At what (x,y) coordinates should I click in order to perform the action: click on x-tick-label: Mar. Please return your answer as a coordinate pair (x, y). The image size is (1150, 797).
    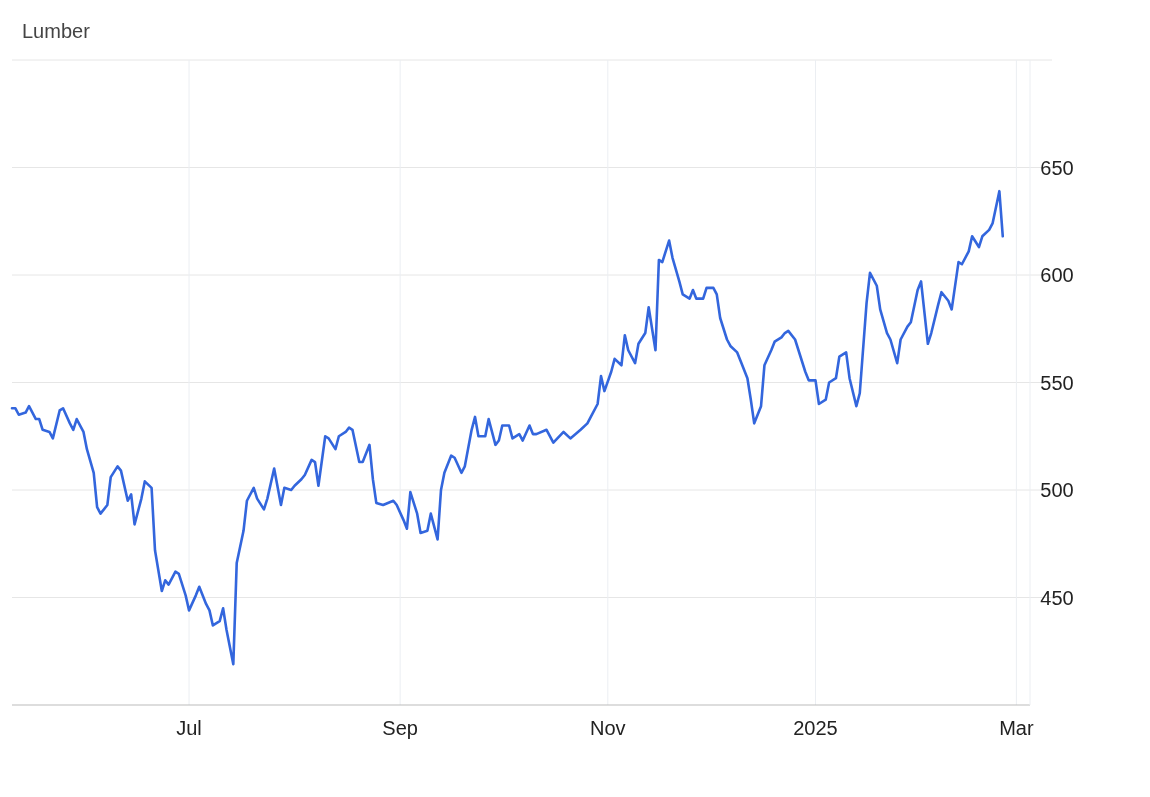
    Looking at the image, I should click on (1016, 728).